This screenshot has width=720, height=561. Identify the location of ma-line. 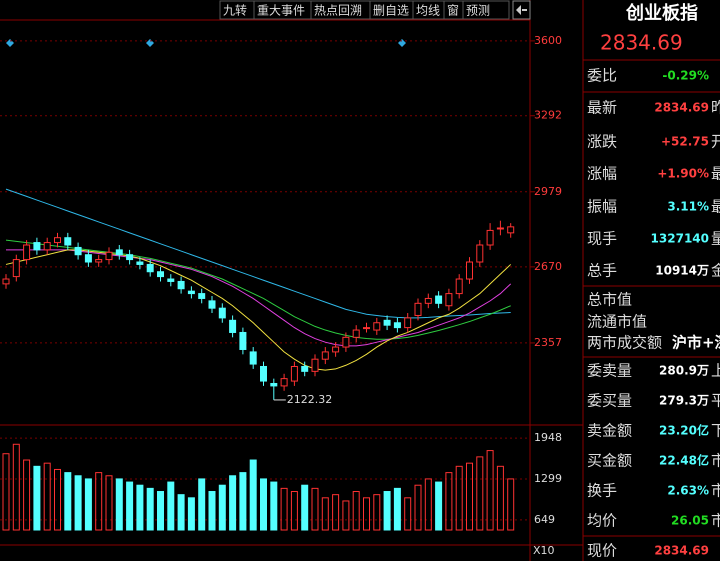
(258, 289).